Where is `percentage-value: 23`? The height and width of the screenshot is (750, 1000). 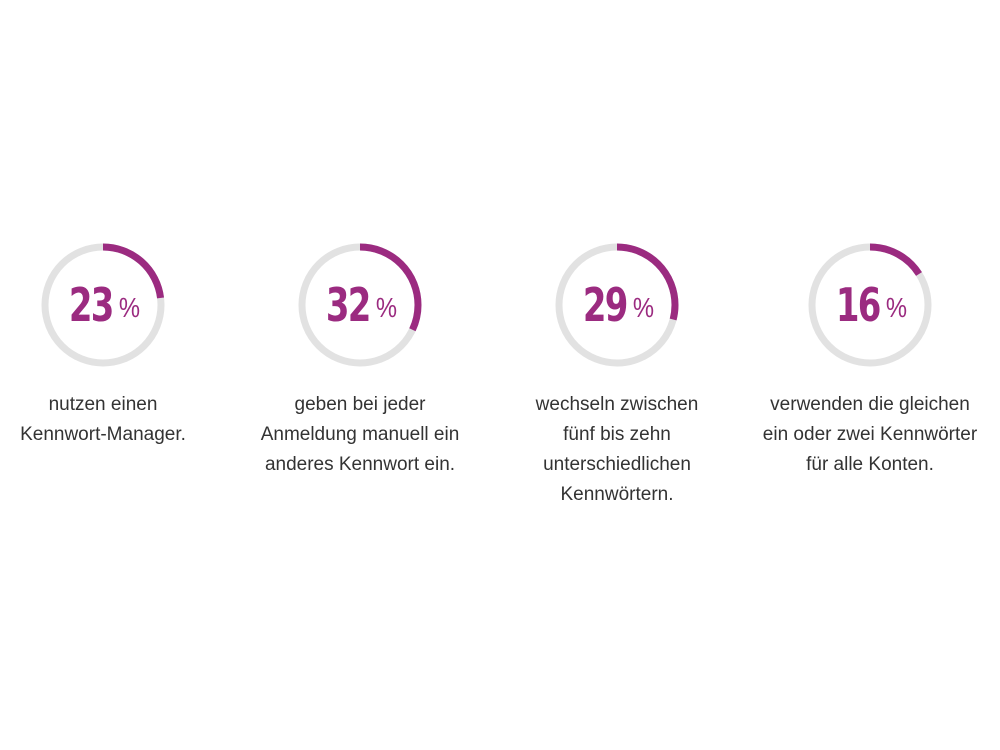 percentage-value: 23 is located at coordinates (91, 305).